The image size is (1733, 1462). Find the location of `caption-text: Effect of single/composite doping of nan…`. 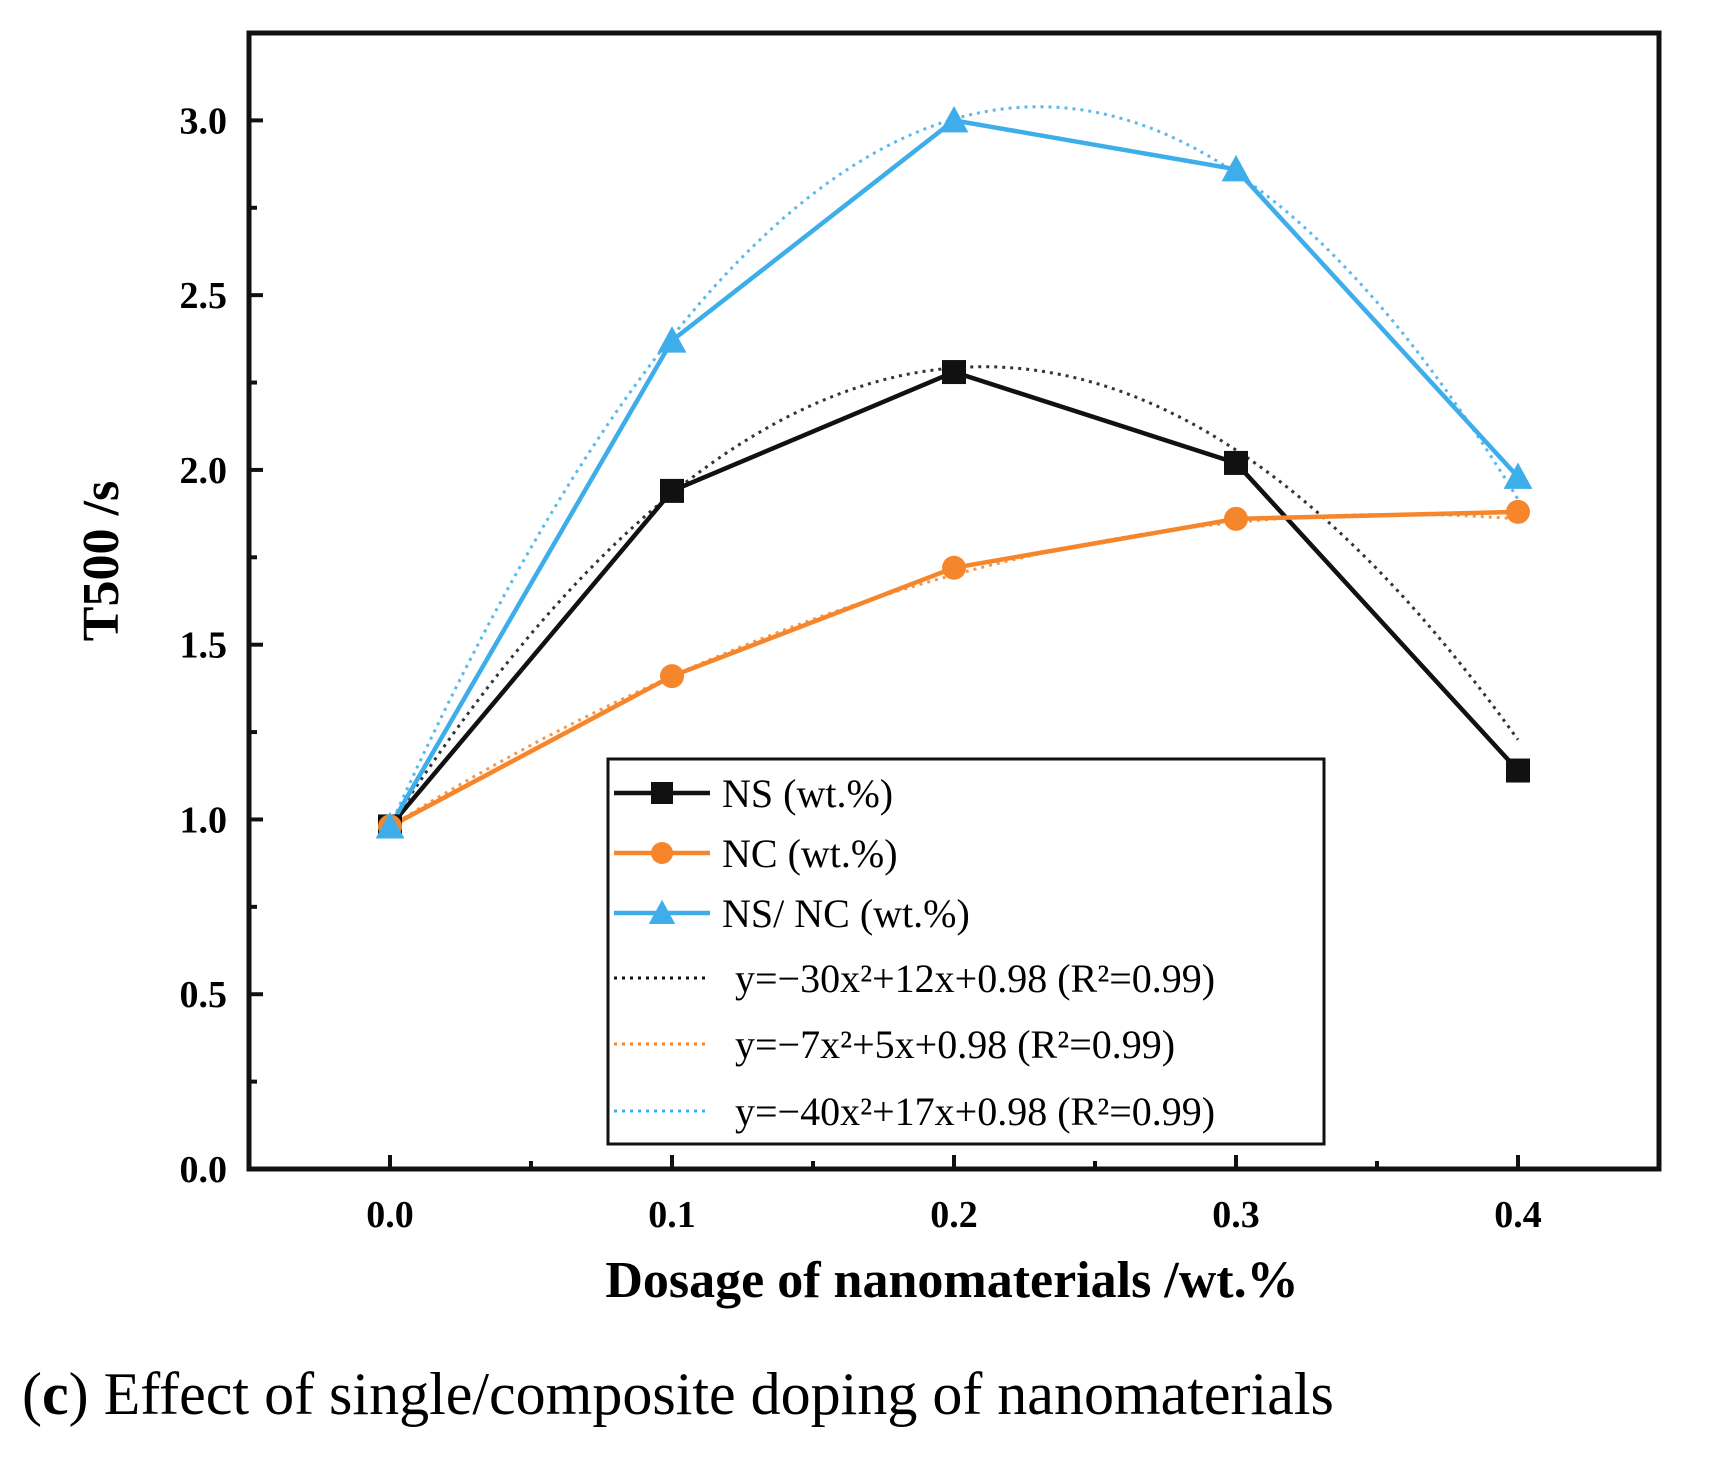

caption-text: Effect of single/composite doping of nan… is located at coordinates (719, 1394).